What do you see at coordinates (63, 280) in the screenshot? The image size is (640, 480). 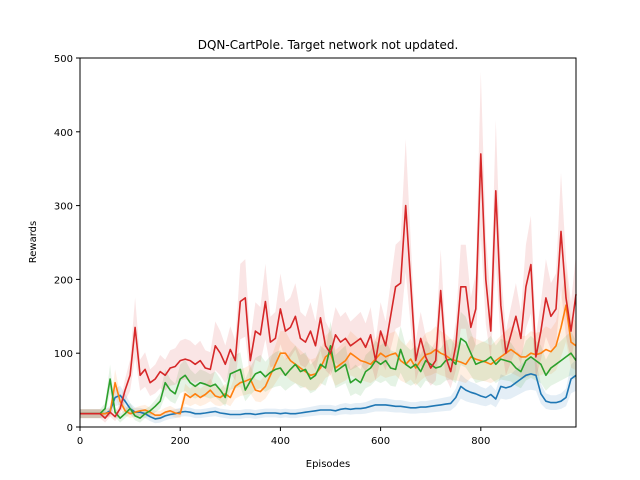 I see `y-tick-label: 200` at bounding box center [63, 280].